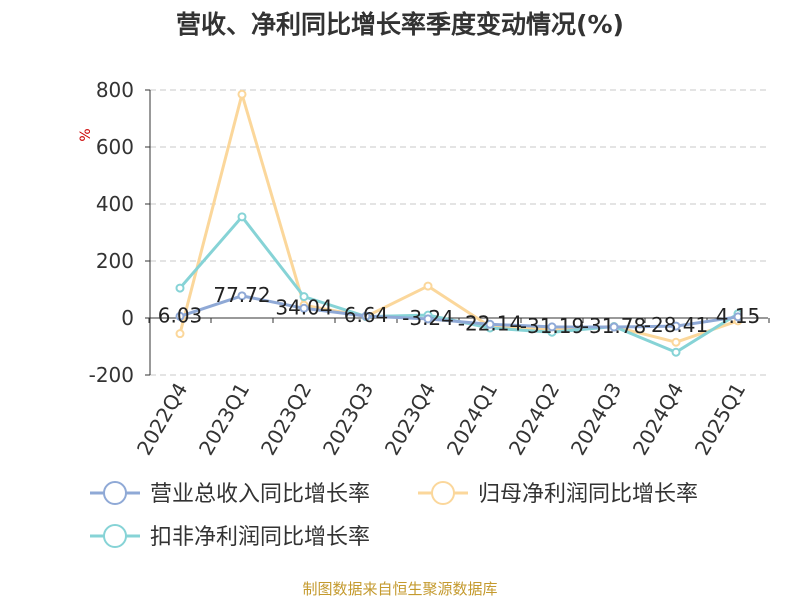 This screenshot has width=800, height=600. Describe the element at coordinates (86, 134) in the screenshot. I see `y-axis-unit: %` at that location.